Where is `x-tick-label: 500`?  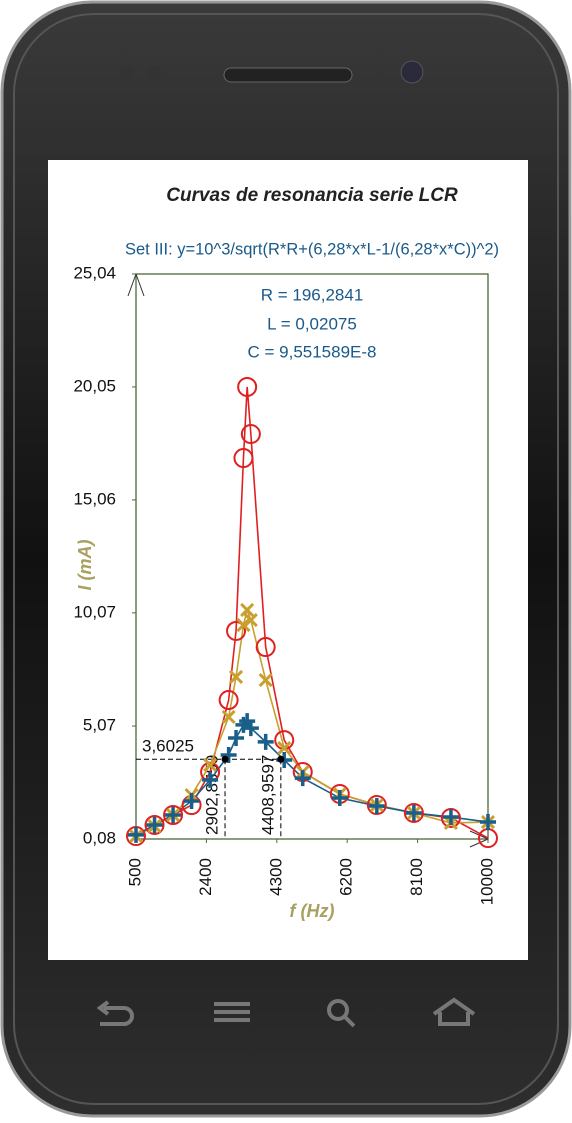 x-tick-label: 500 is located at coordinates (134, 872).